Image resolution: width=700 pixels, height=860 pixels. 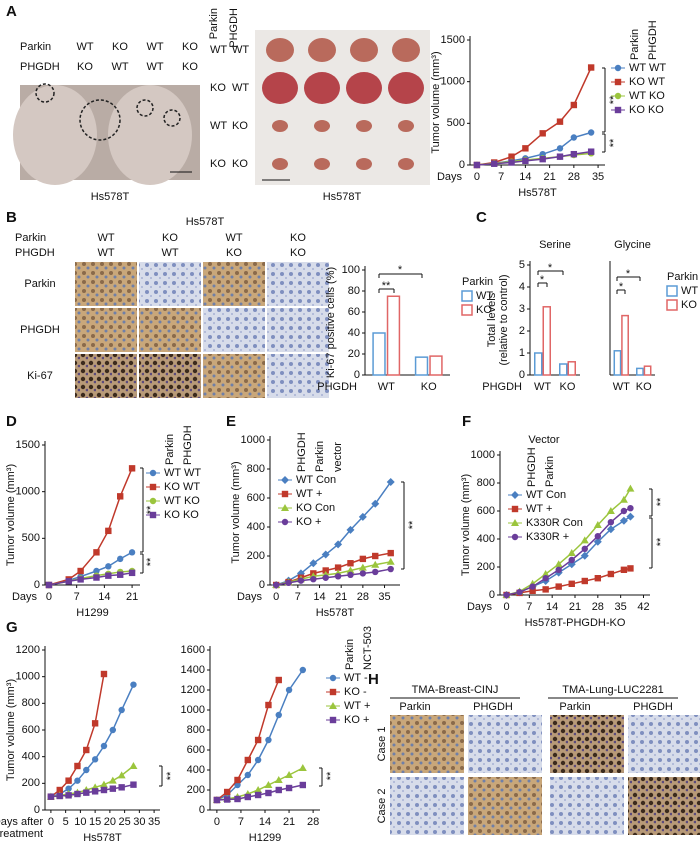 I want to click on y-tick-label: 1600, so click(x=193, y=650).